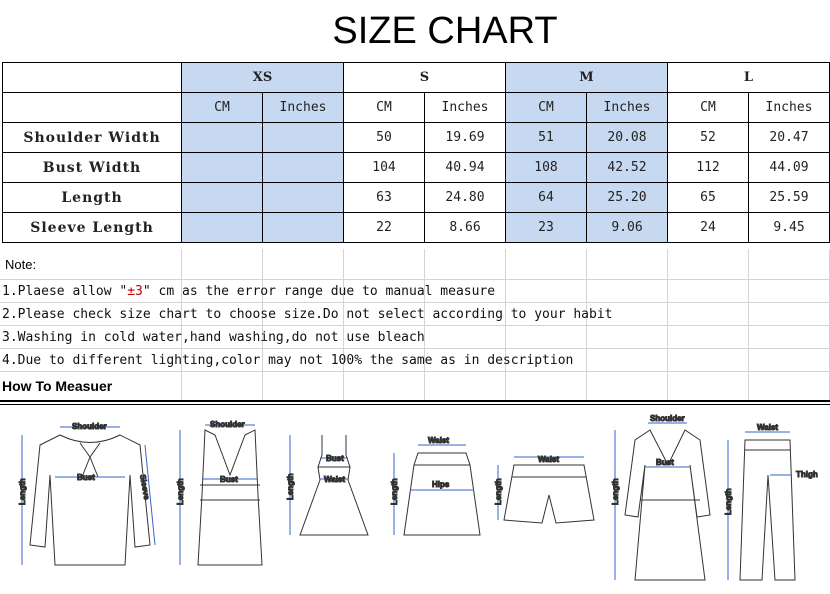 Image resolution: width=830 pixels, height=594 pixels. What do you see at coordinates (384, 197) in the screenshot?
I see `measurement-cell: 63` at bounding box center [384, 197].